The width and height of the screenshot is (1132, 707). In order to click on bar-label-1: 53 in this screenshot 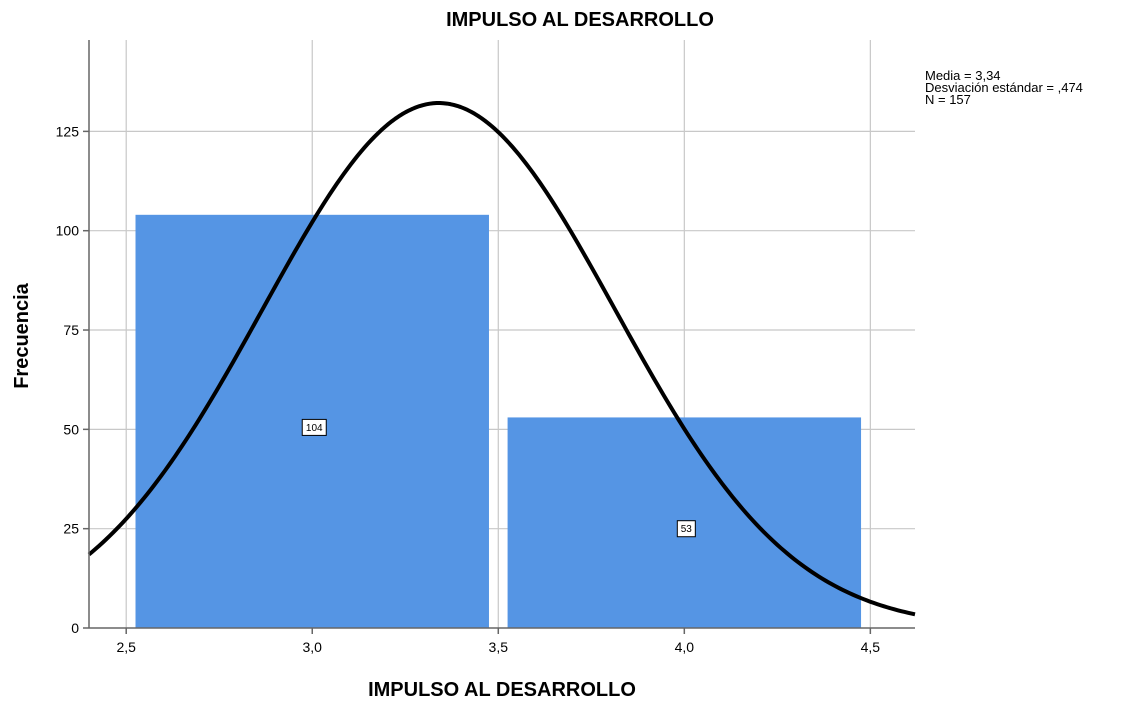, I will do `click(687, 529)`.